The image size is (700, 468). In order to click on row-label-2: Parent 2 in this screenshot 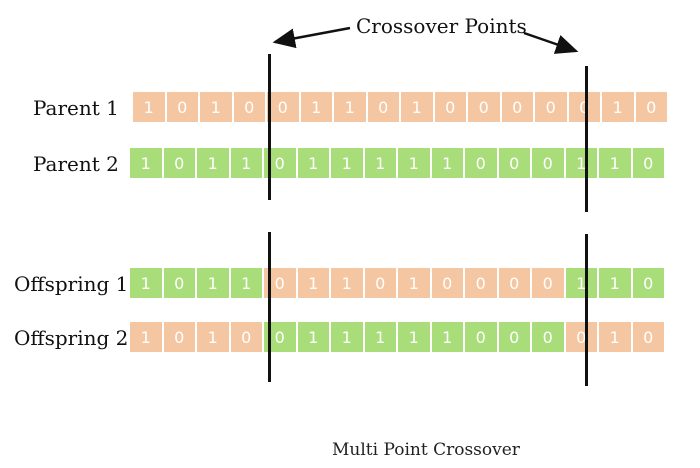, I will do `click(76, 164)`.